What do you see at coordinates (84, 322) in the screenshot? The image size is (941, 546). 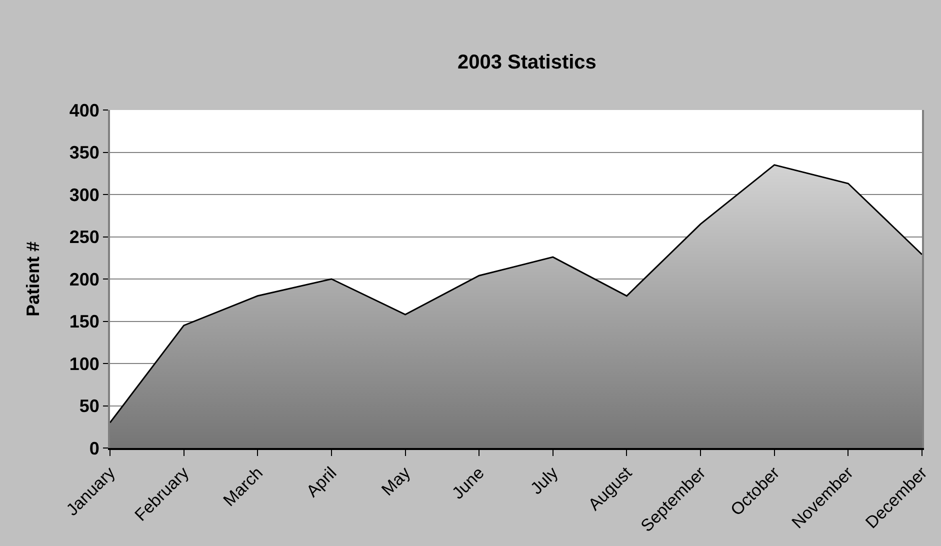 I see `y-tick-label: 150` at bounding box center [84, 322].